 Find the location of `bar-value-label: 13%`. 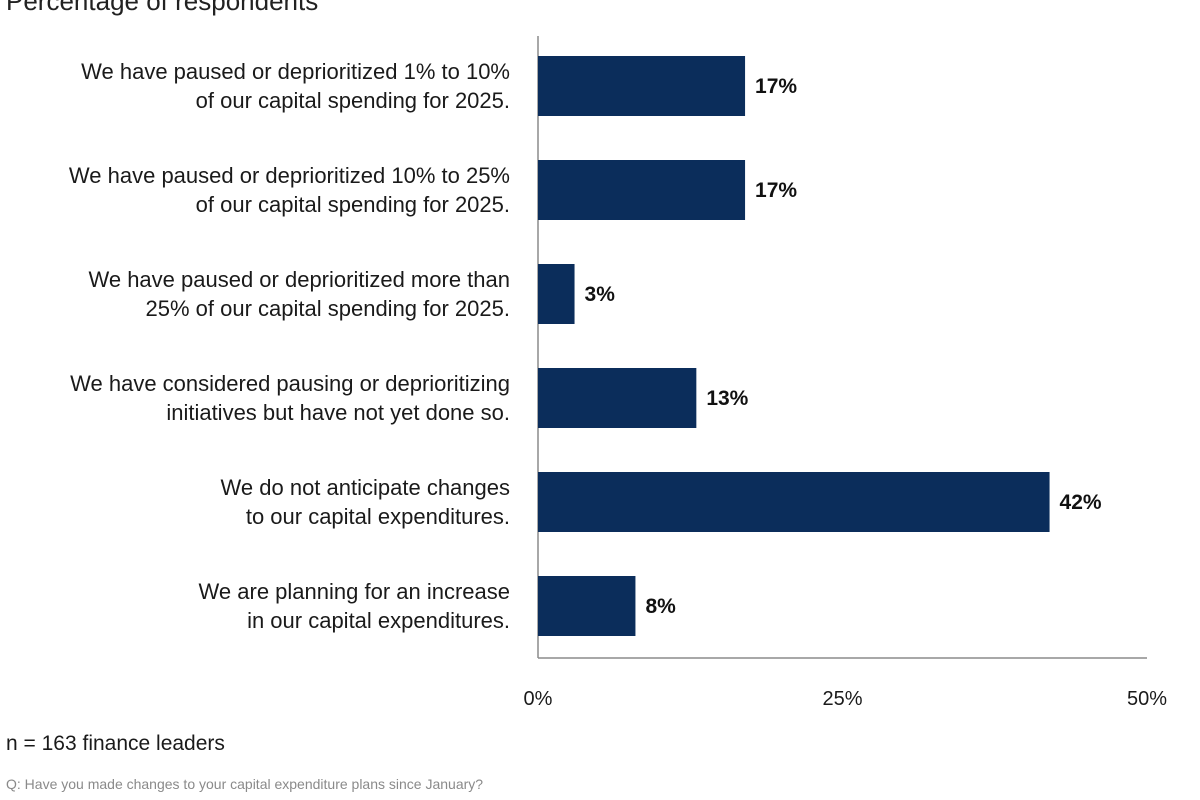

bar-value-label: 13% is located at coordinates (727, 398).